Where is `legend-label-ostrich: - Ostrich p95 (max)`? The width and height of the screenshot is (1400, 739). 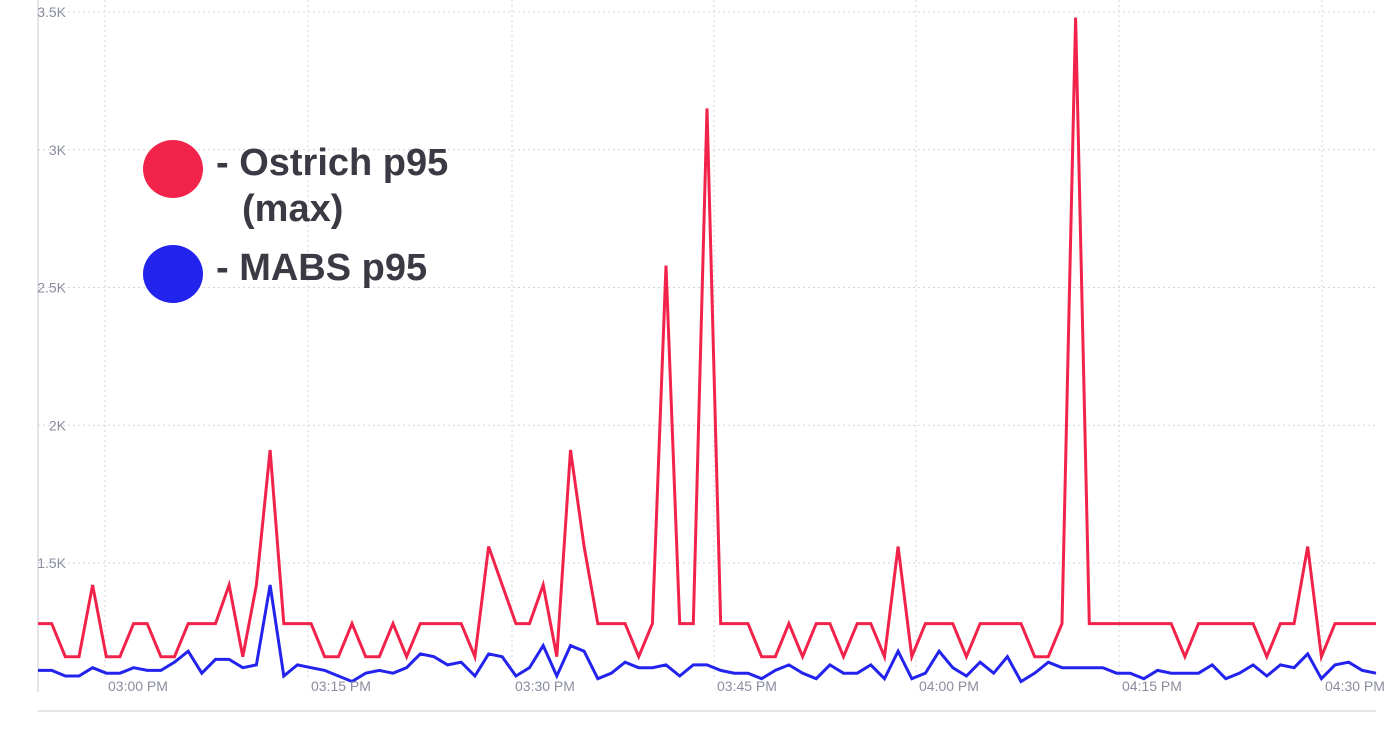 legend-label-ostrich: - Ostrich p95 (max) is located at coordinates (332, 186).